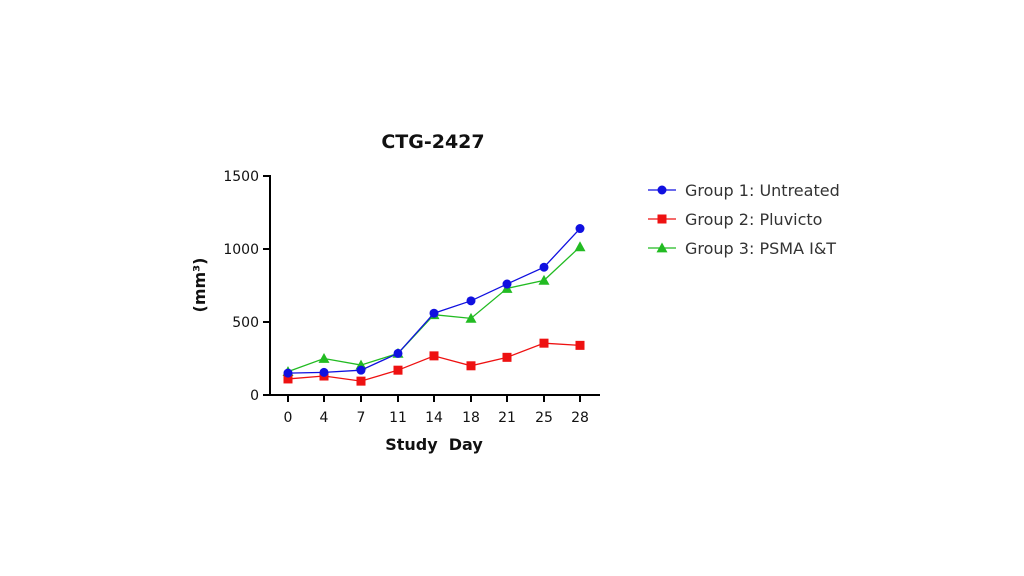  Describe the element at coordinates (471, 418) in the screenshot. I see `x-tick-label: 18` at that location.